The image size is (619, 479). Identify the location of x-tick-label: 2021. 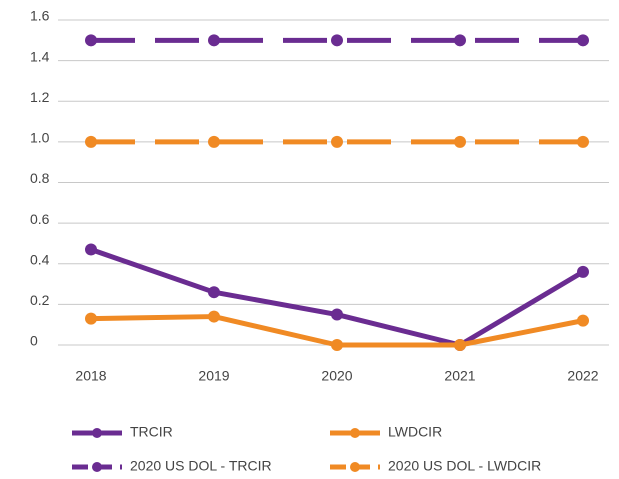
(459, 376).